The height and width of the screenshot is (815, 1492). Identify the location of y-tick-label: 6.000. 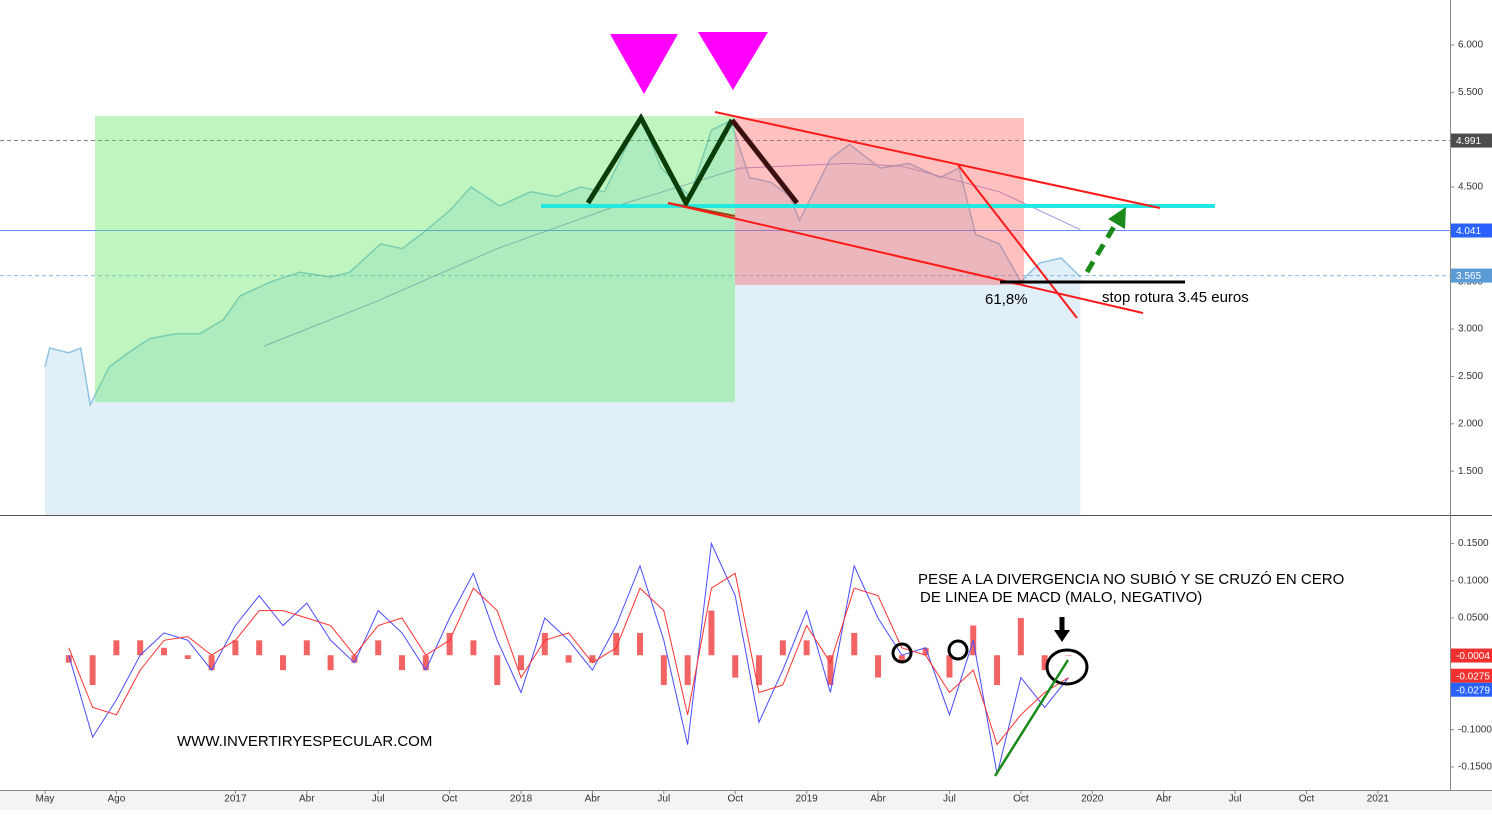
(1470, 45).